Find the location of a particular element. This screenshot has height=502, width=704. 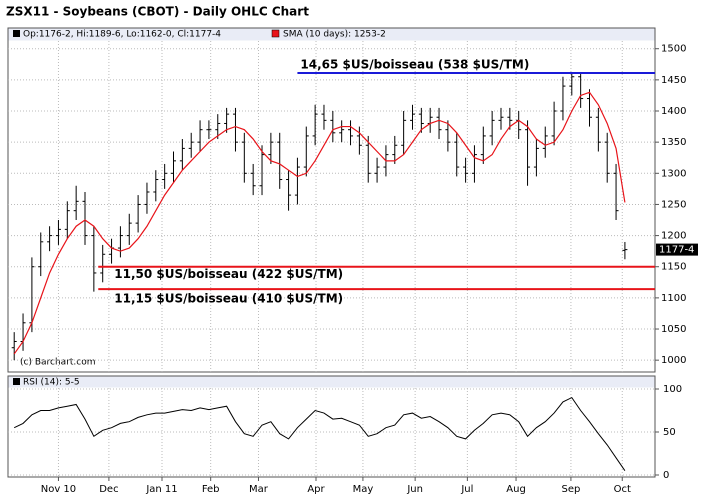

last-price-box is located at coordinates (677, 249).